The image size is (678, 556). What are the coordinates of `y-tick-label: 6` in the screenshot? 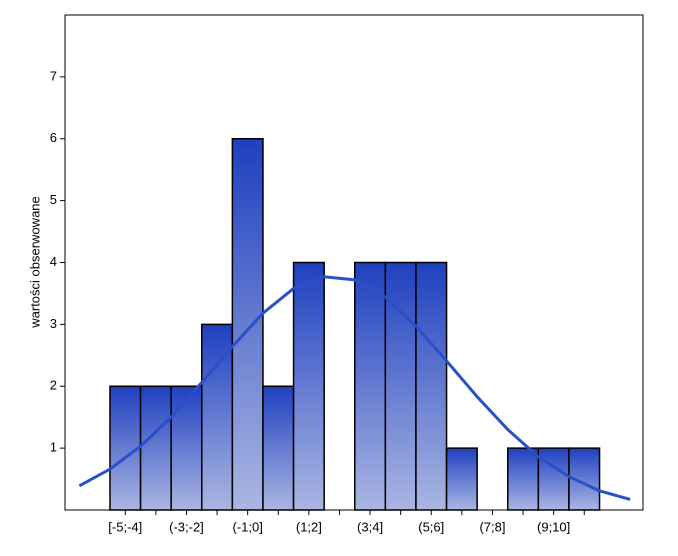 It's located at (53, 137).